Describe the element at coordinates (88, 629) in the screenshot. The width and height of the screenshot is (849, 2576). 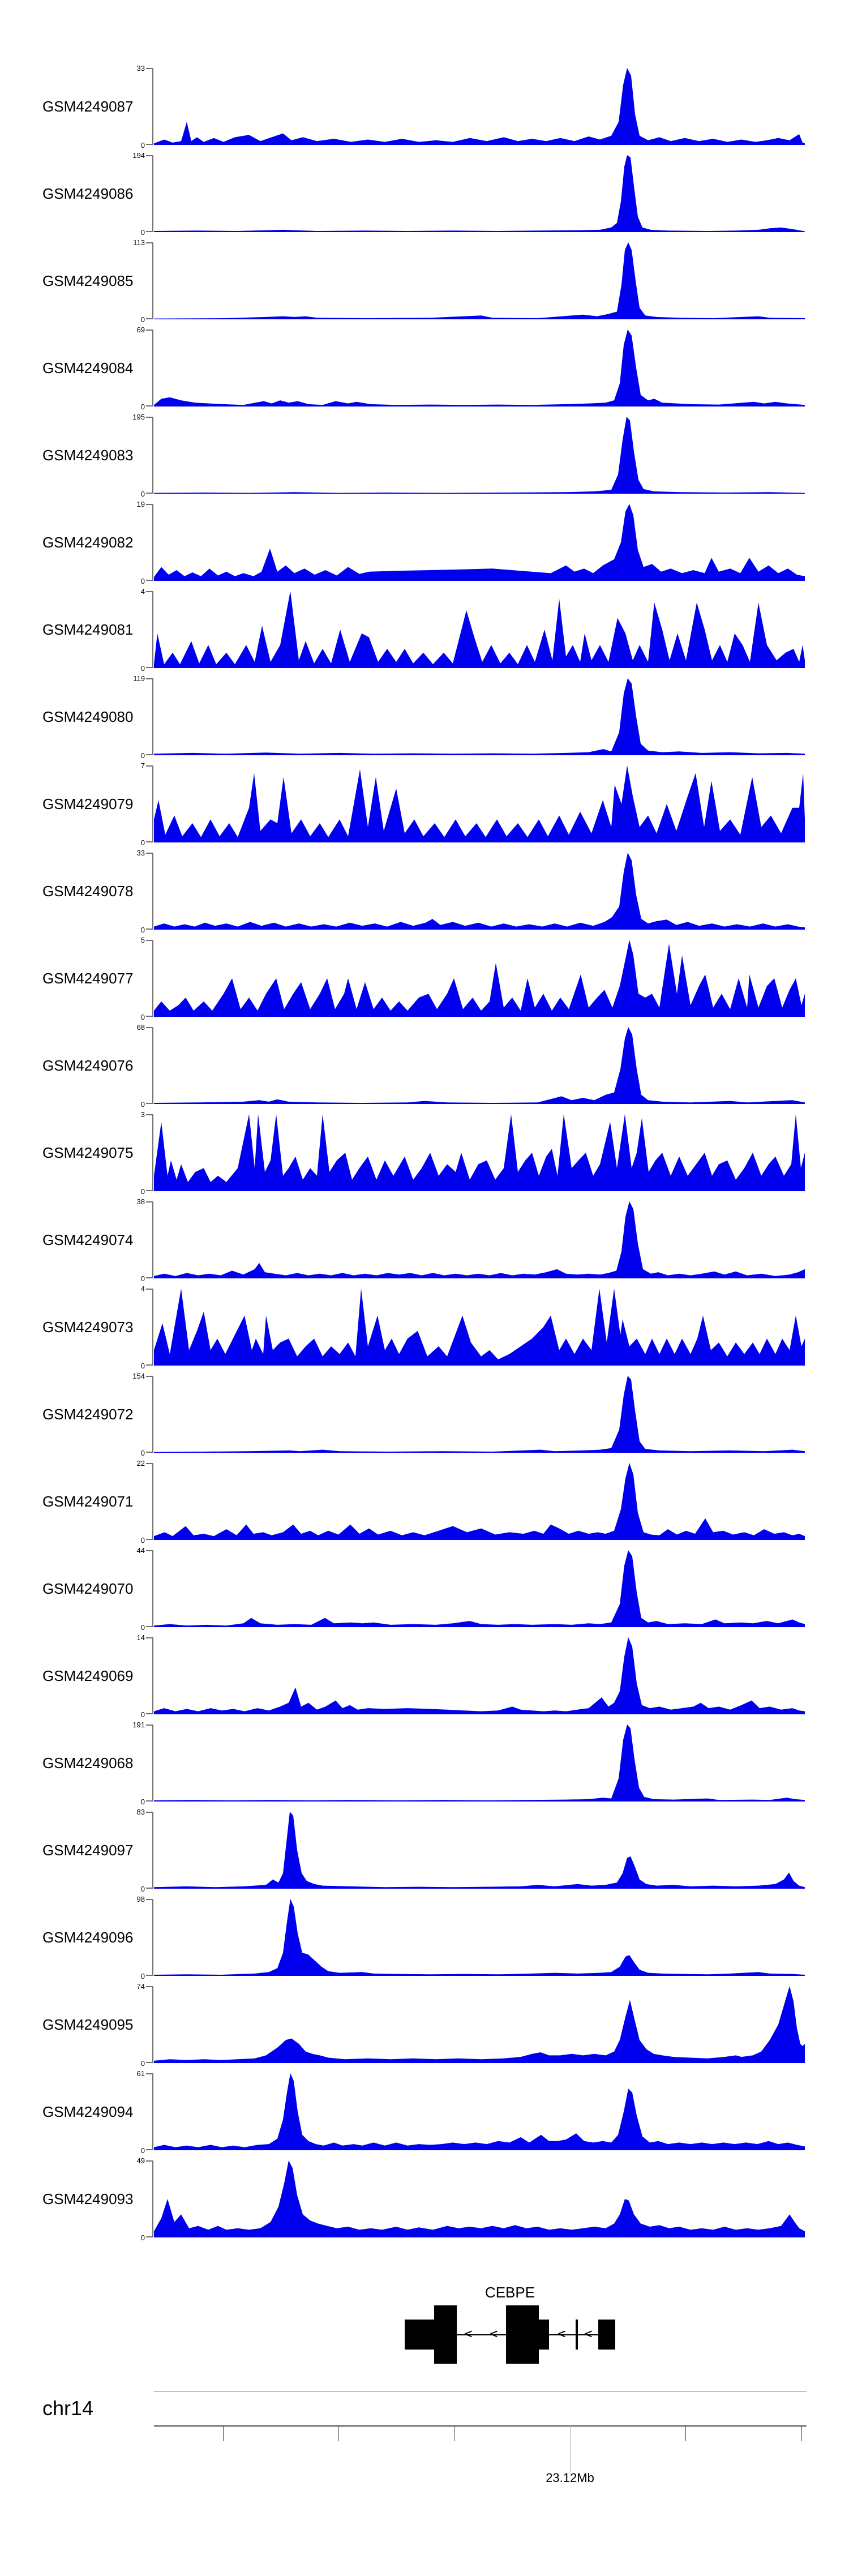
I see `track-label: GSM4249081` at that location.